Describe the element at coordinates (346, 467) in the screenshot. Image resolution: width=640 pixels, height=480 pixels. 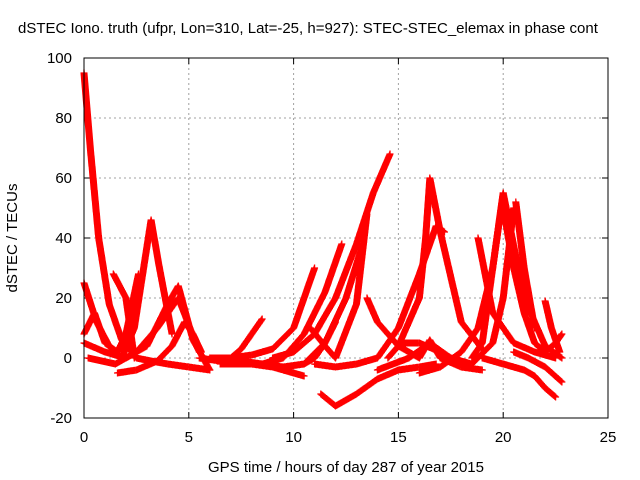
I see `x-axis-label: GPS time / hours of day 287 of year 2015` at that location.